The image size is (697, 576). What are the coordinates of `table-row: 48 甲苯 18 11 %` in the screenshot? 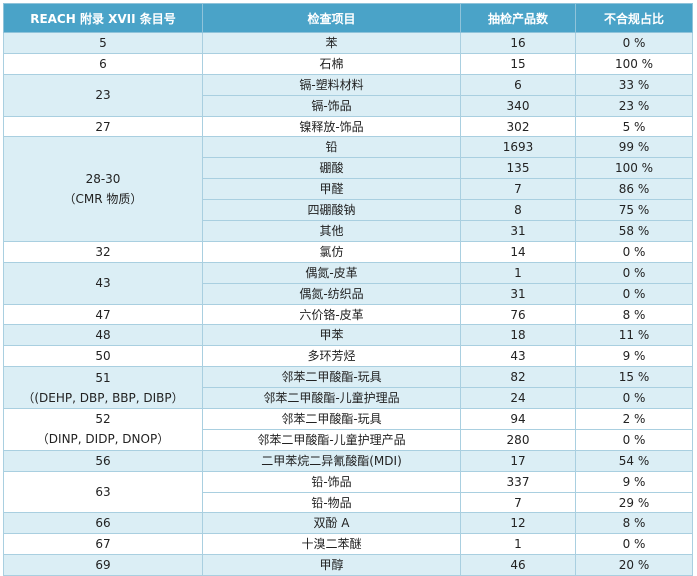 It's located at (348, 335).